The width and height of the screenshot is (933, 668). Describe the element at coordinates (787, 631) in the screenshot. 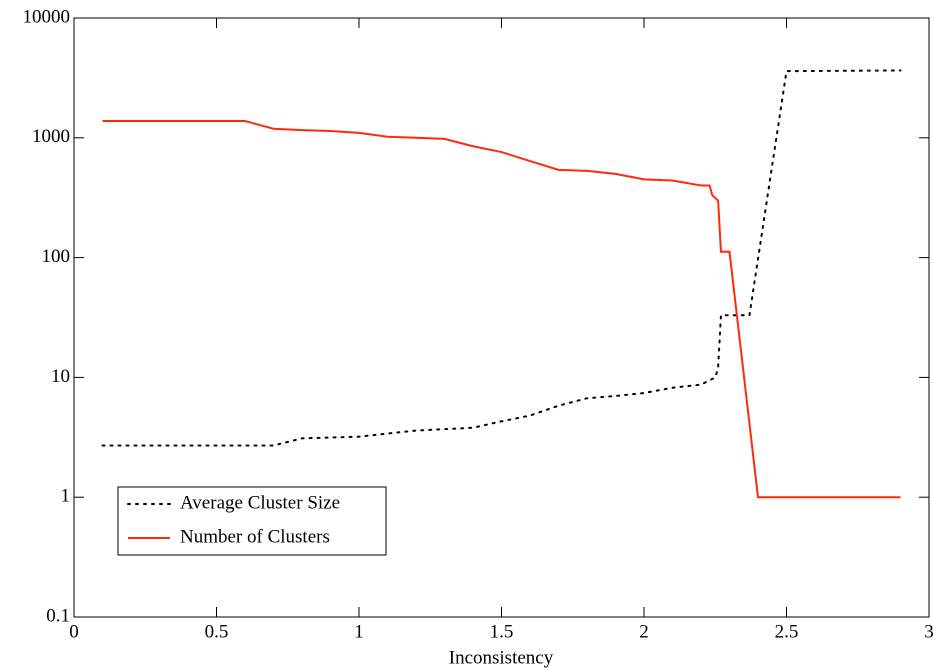

I see `x-tick-label: 2.5` at that location.